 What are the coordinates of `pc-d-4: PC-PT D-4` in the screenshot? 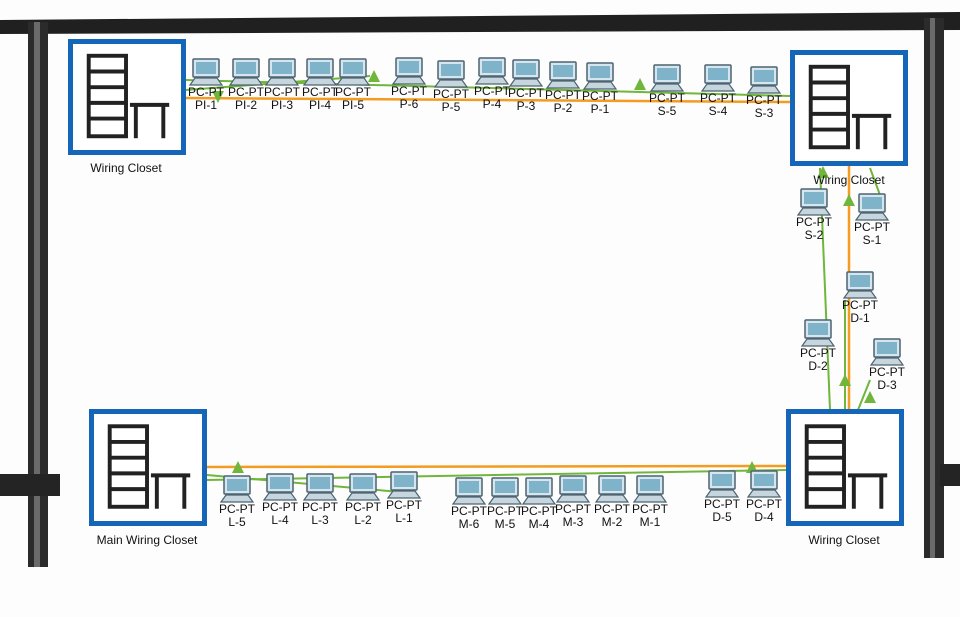 It's located at (764, 497).